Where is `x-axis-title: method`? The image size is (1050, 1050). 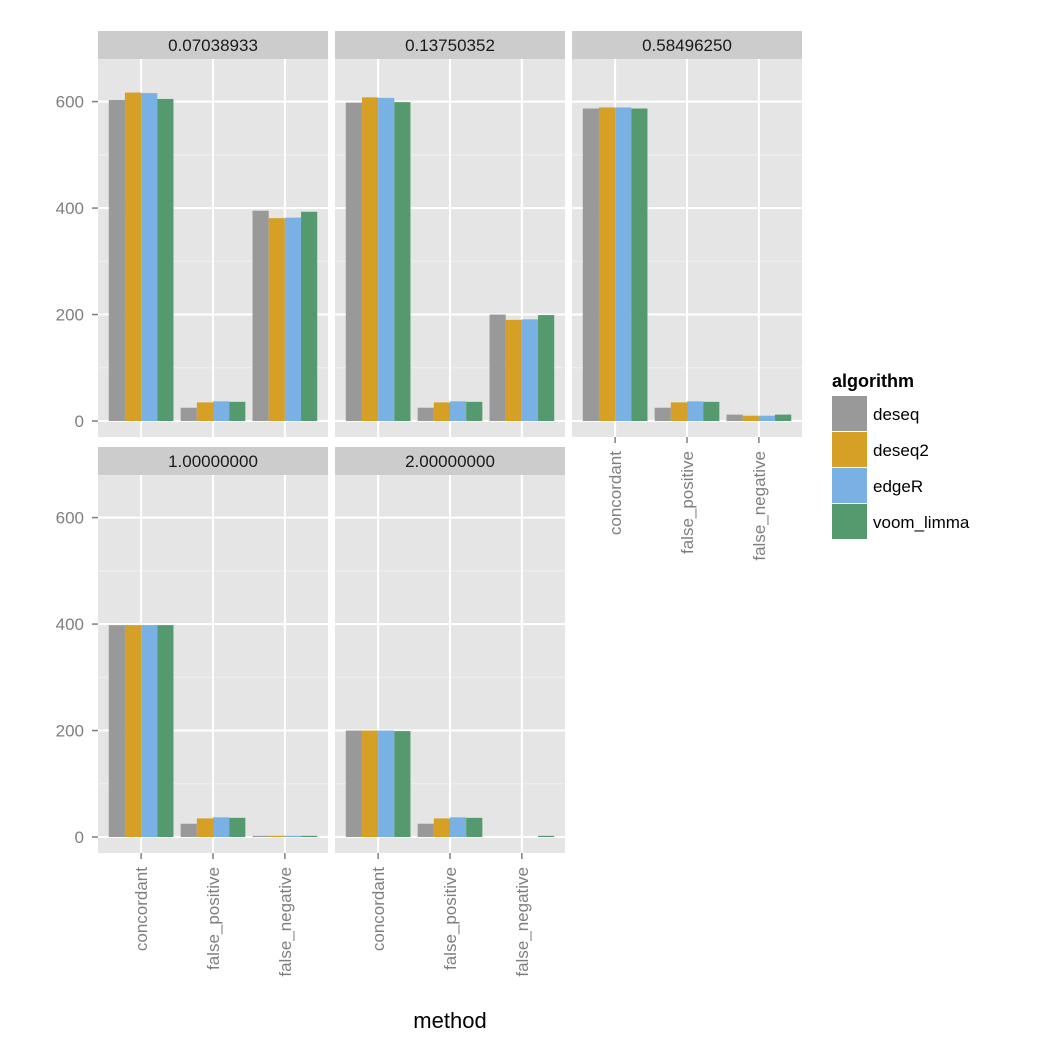 x-axis-title: method is located at coordinates (449, 1020).